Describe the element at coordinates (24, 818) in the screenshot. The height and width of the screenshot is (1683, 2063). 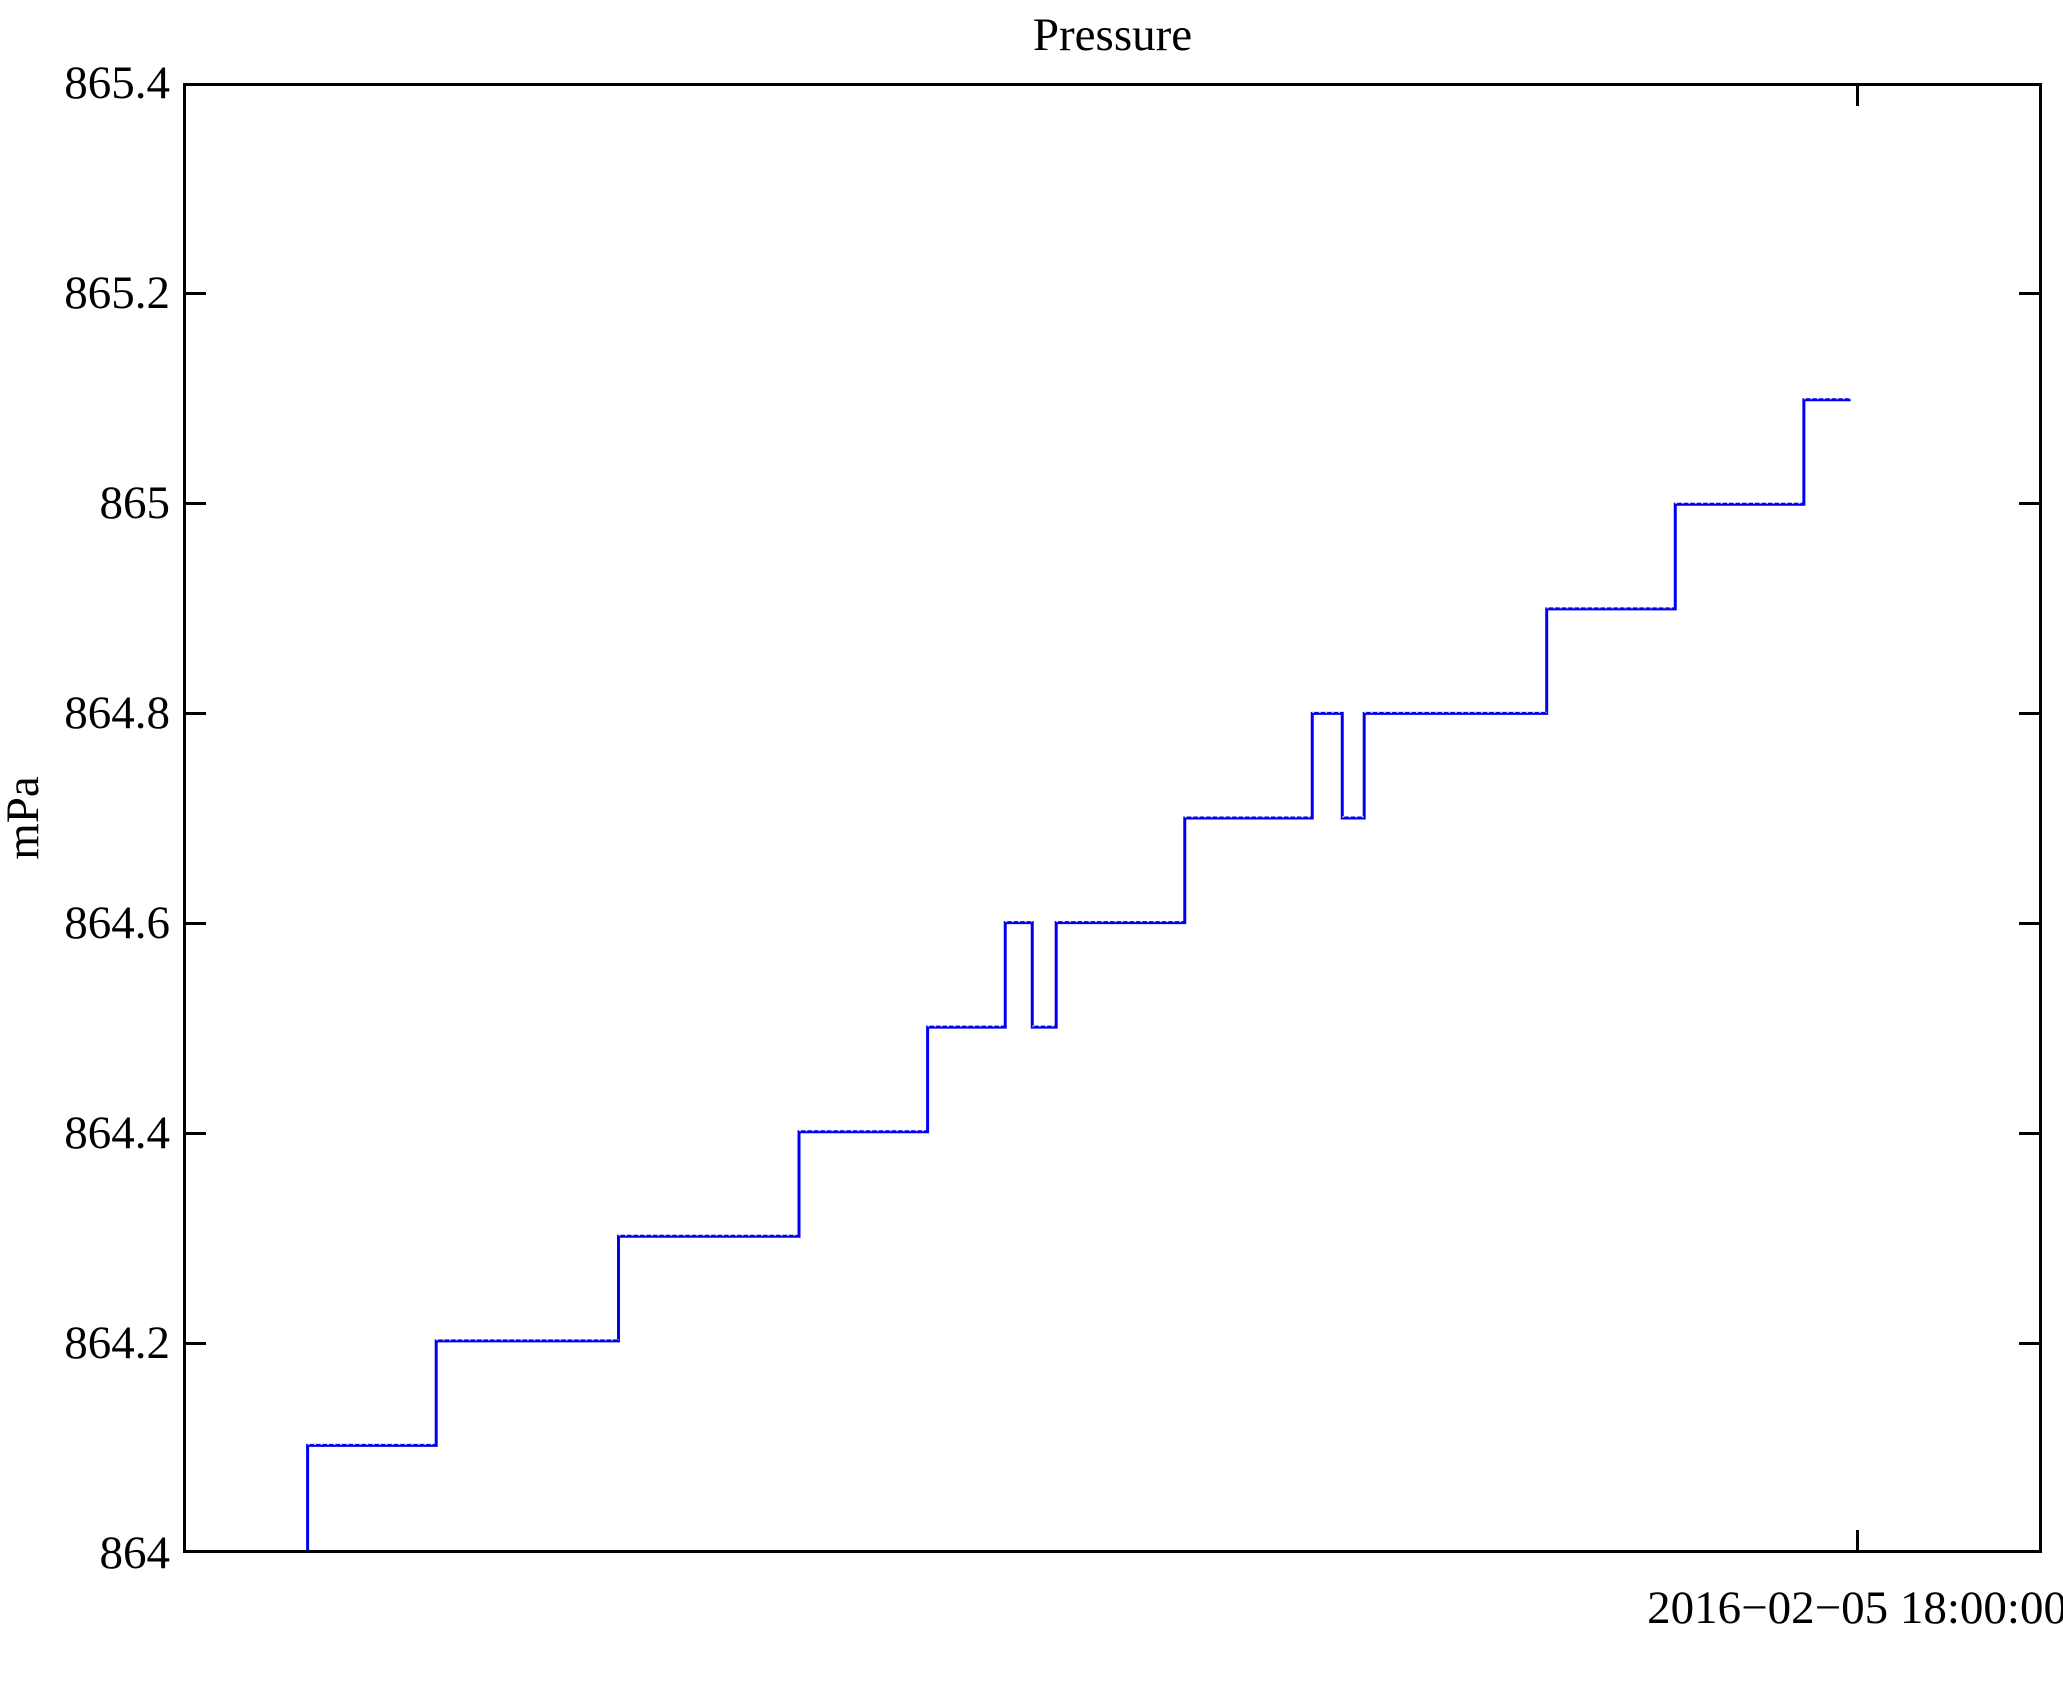
I see `y-axis-label: mPa` at that location.